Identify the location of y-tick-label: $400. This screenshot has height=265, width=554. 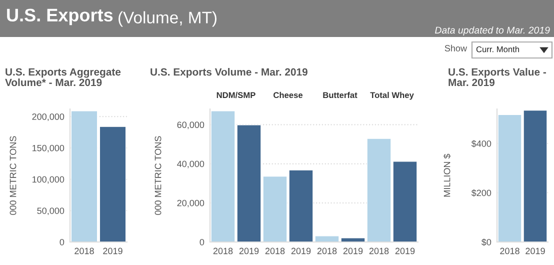
(481, 144).